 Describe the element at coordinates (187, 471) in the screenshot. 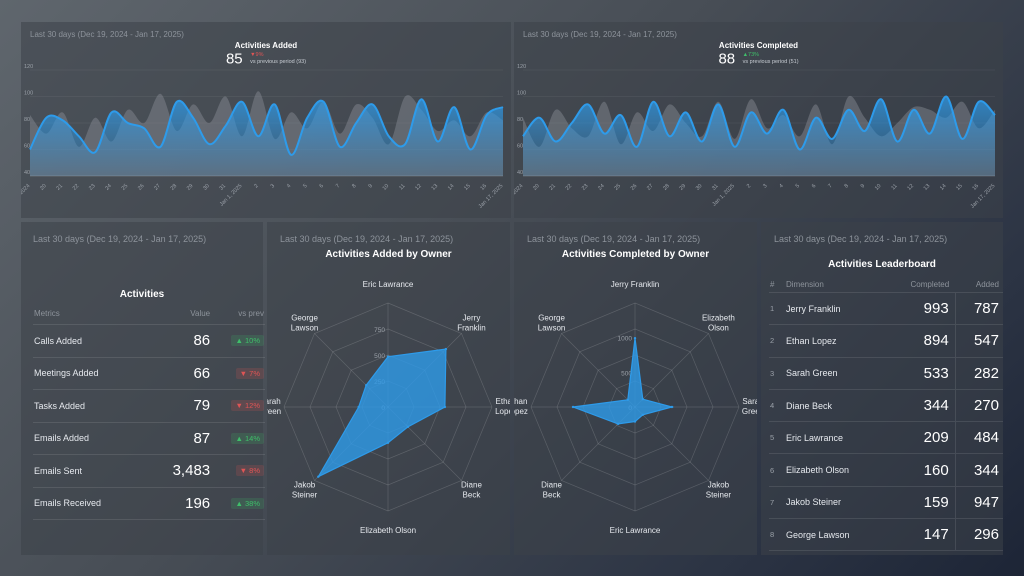

I see `metric-value: 3,483` at that location.